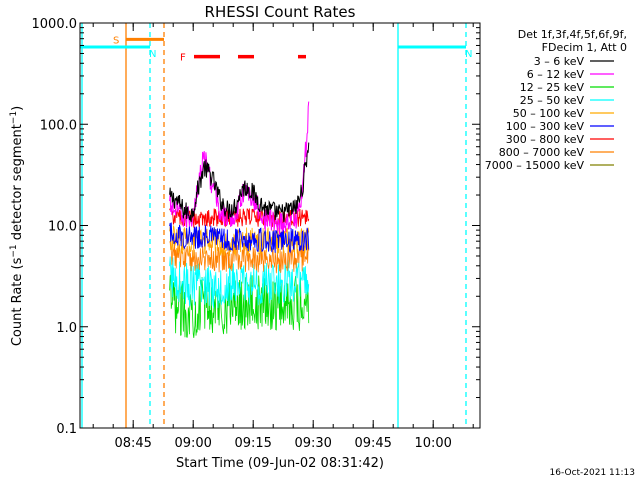 Image resolution: width=640 pixels, height=480 pixels. Describe the element at coordinates (549, 113) in the screenshot. I see `legend-label-4: 50 – 100 keV` at that location.